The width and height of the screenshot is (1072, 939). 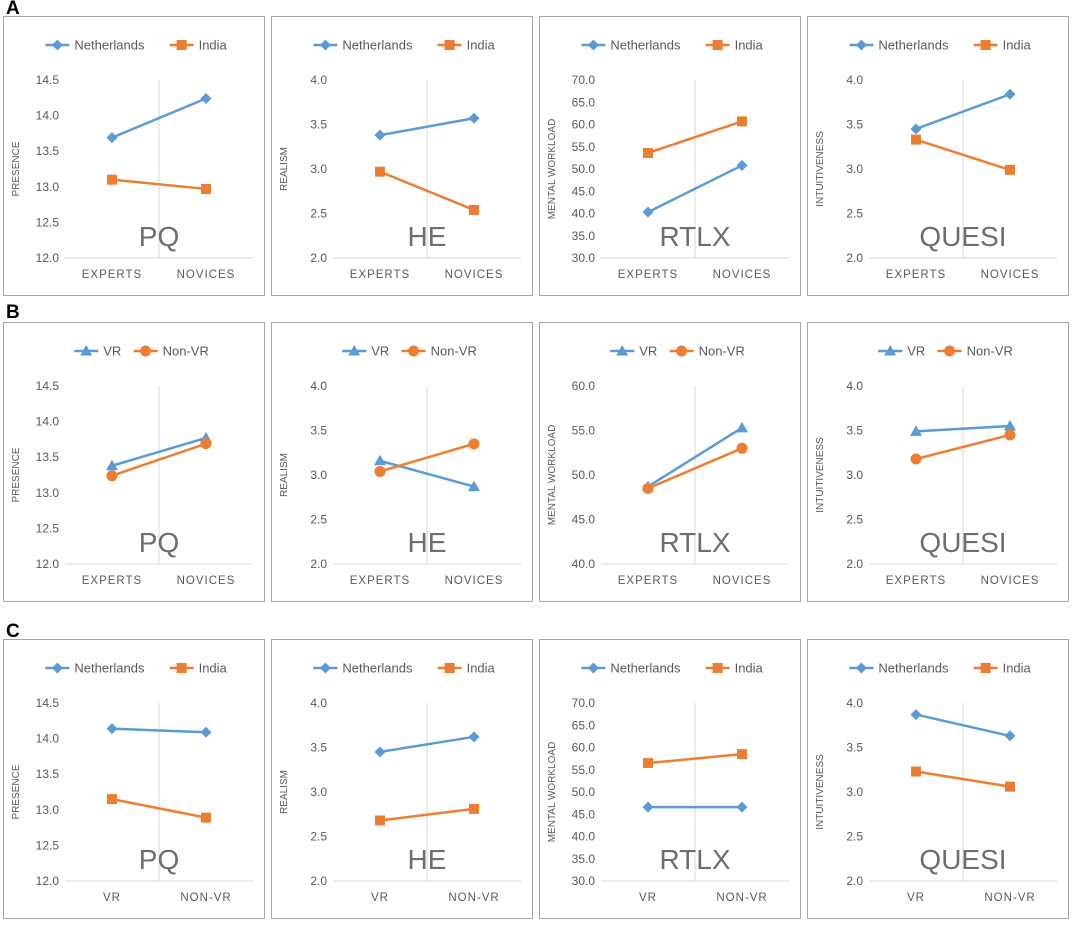 I want to click on row-label-a: A, so click(x=13, y=9).